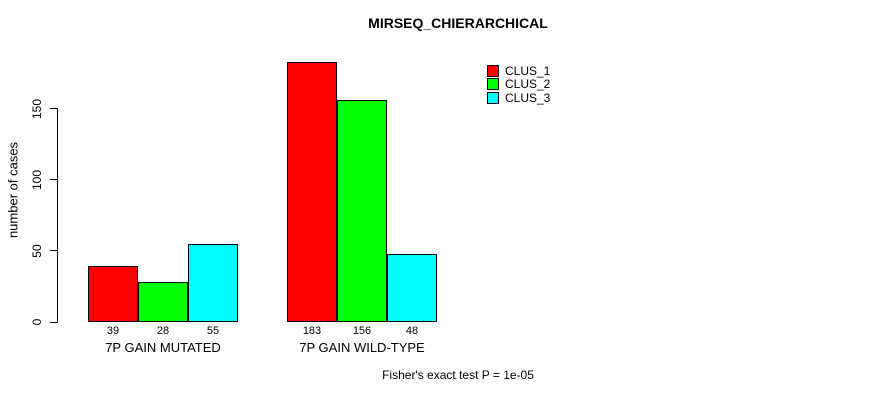  Describe the element at coordinates (528, 84) in the screenshot. I see `legend-label: CLUS_2` at that location.